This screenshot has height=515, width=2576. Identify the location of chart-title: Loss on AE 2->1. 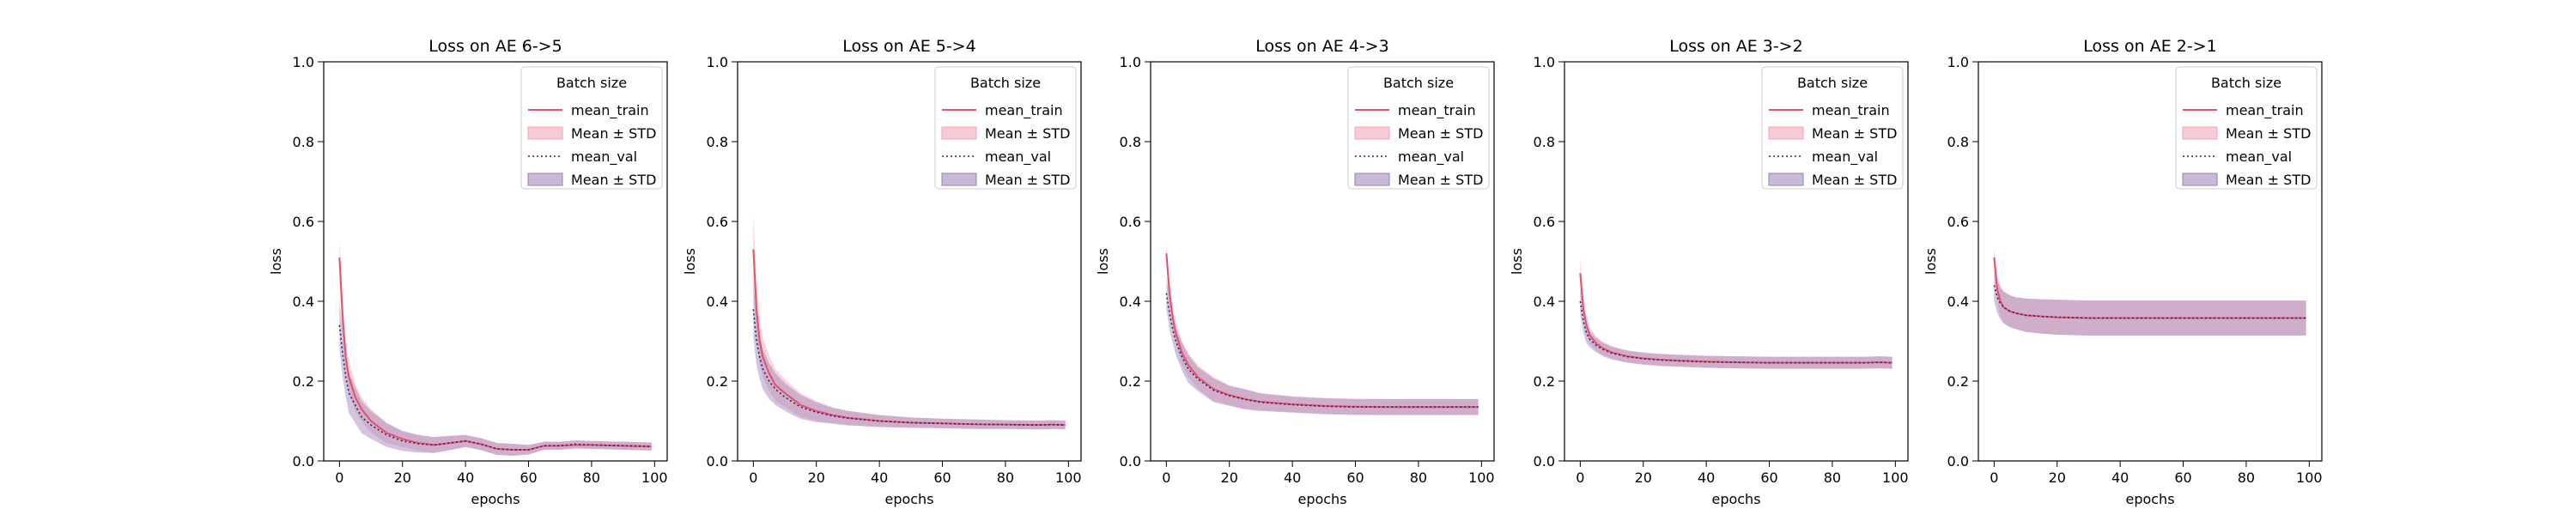
(2149, 46).